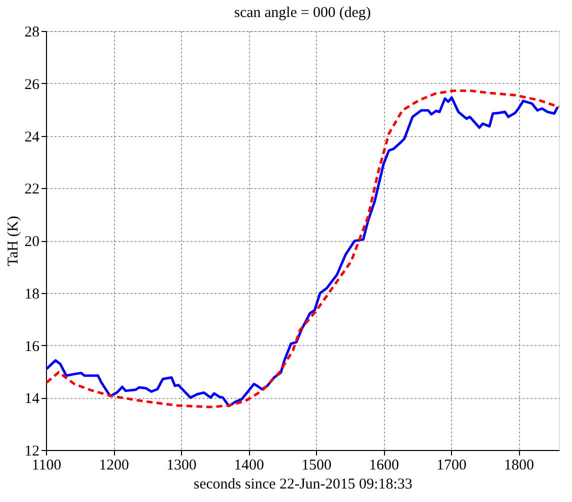 Image resolution: width=572 pixels, height=502 pixels. Describe the element at coordinates (32, 137) in the screenshot. I see `y-tick-label: 24` at that location.